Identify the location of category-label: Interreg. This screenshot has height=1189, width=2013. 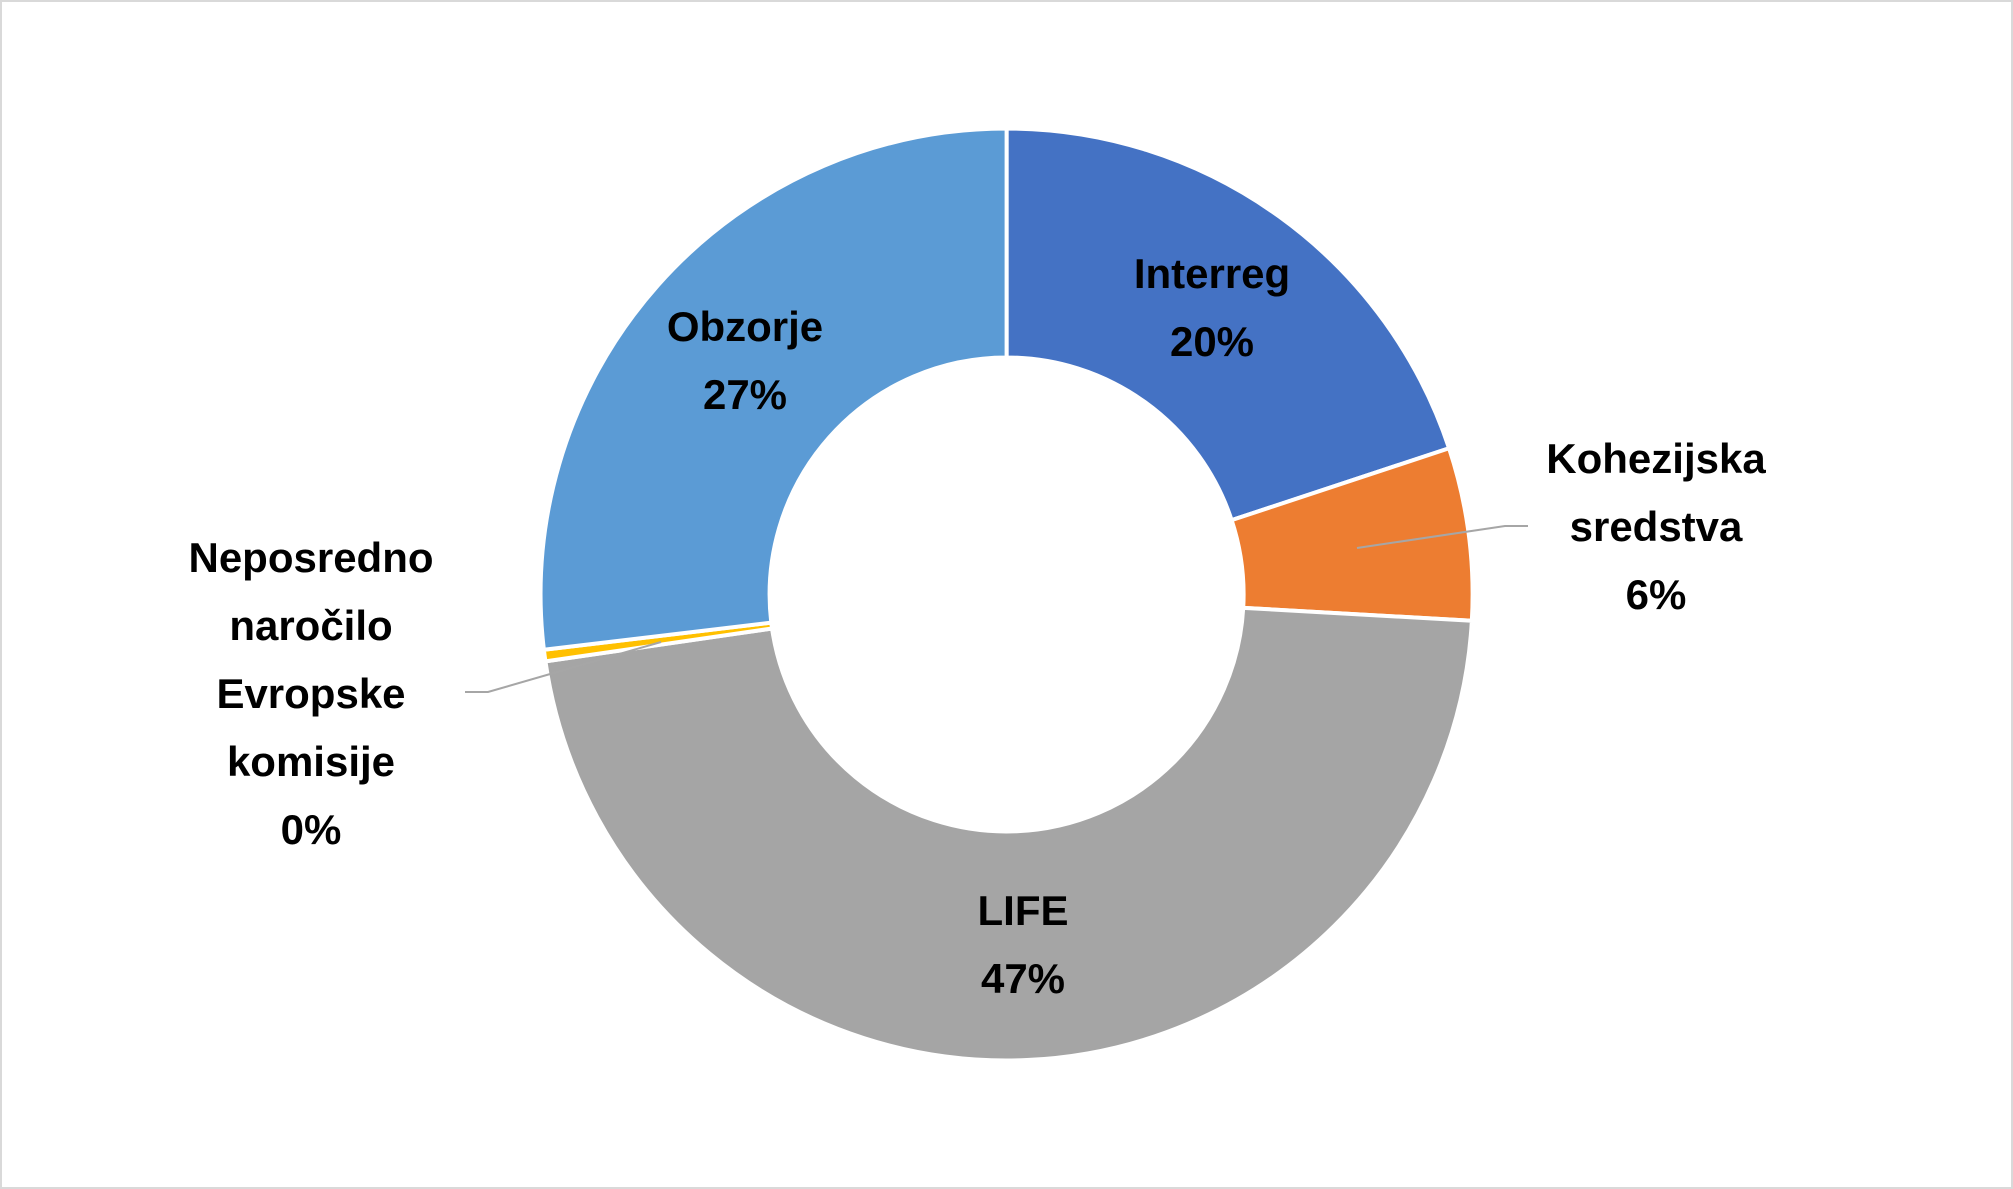
(1212, 273).